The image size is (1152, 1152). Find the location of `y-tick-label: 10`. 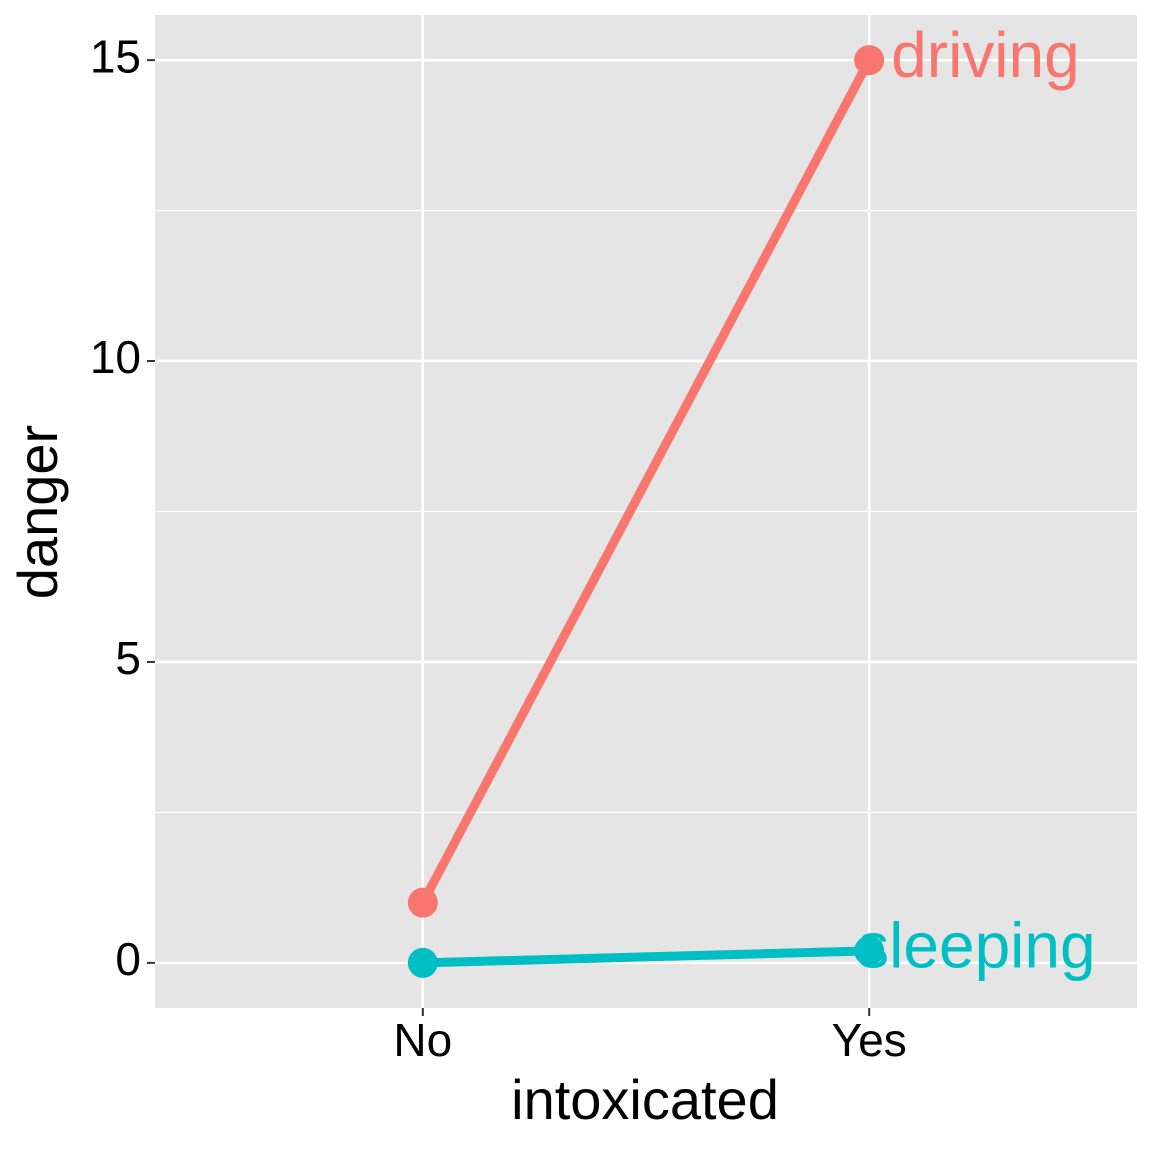

y-tick-label: 10 is located at coordinates (115, 357).